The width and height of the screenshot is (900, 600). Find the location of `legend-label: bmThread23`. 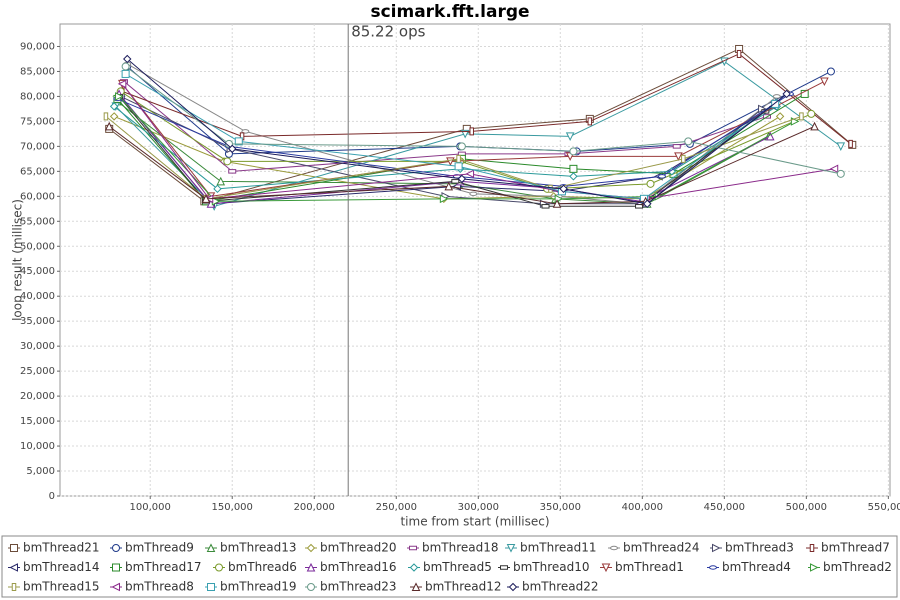

legend-label: bmThread23 is located at coordinates (358, 587).